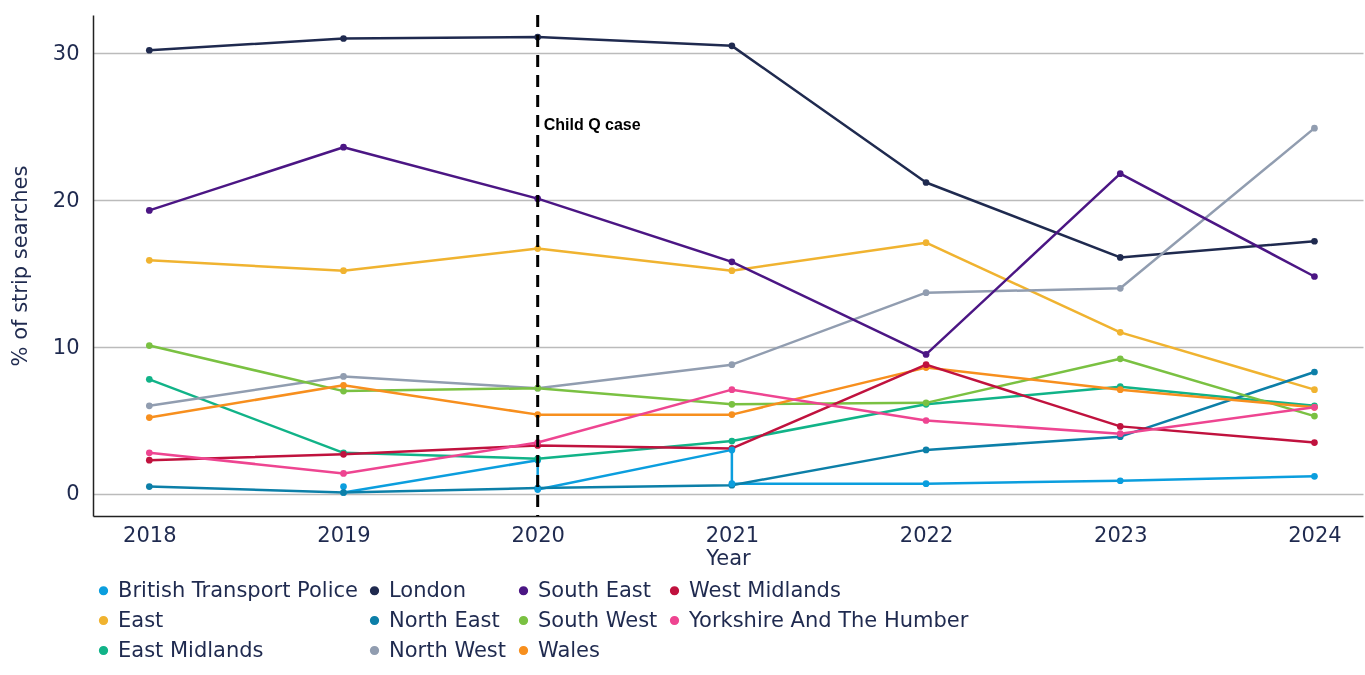 Image resolution: width=1365 pixels, height=675 pixels. What do you see at coordinates (66, 52) in the screenshot?
I see `y-tick-label: 30` at bounding box center [66, 52].